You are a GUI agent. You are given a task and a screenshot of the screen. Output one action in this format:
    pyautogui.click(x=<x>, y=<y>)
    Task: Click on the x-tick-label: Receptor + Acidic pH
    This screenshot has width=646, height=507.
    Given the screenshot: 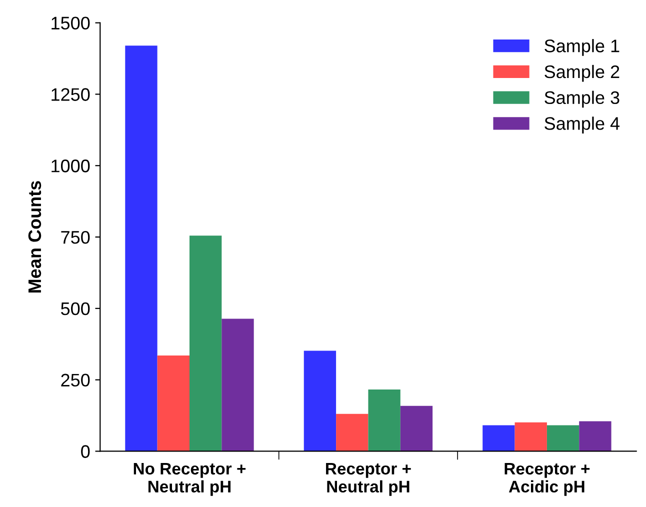 What is the action you would take?
    pyautogui.click(x=547, y=479)
    